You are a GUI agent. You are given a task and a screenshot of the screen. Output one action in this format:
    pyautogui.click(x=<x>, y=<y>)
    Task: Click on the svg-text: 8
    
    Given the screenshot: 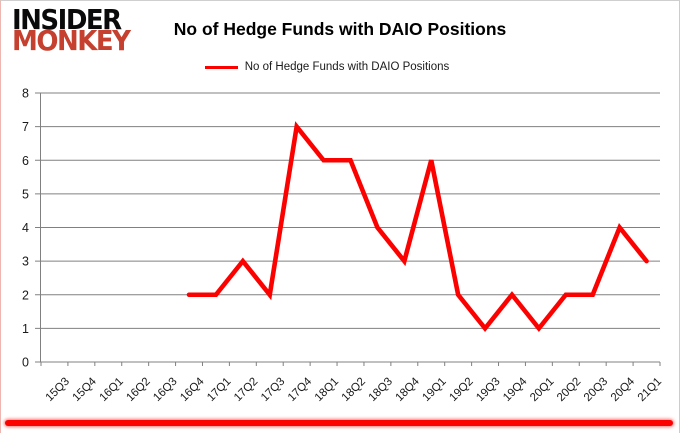 What is the action you would take?
    pyautogui.click(x=25, y=94)
    